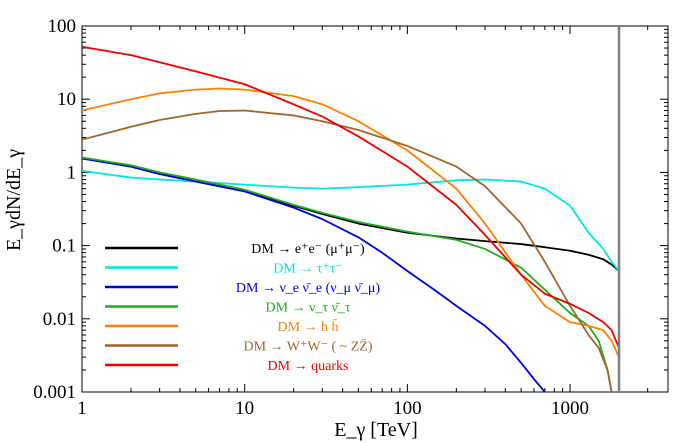 Image resolution: width=674 pixels, height=443 pixels. What do you see at coordinates (308, 269) in the screenshot?
I see `legend-label-1: DM → τ⁺τ⁻` at bounding box center [308, 269].